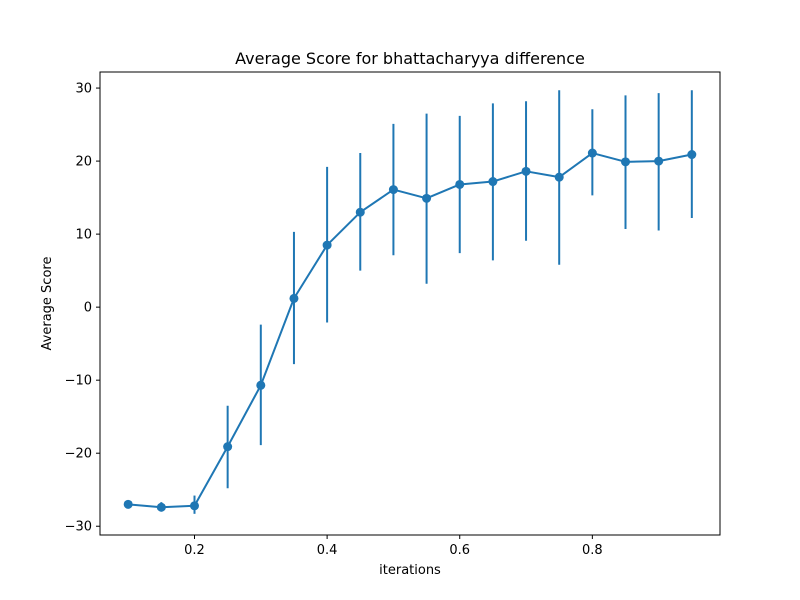  What do you see at coordinates (83, 89) in the screenshot?
I see `y-tick-label: 30` at bounding box center [83, 89].